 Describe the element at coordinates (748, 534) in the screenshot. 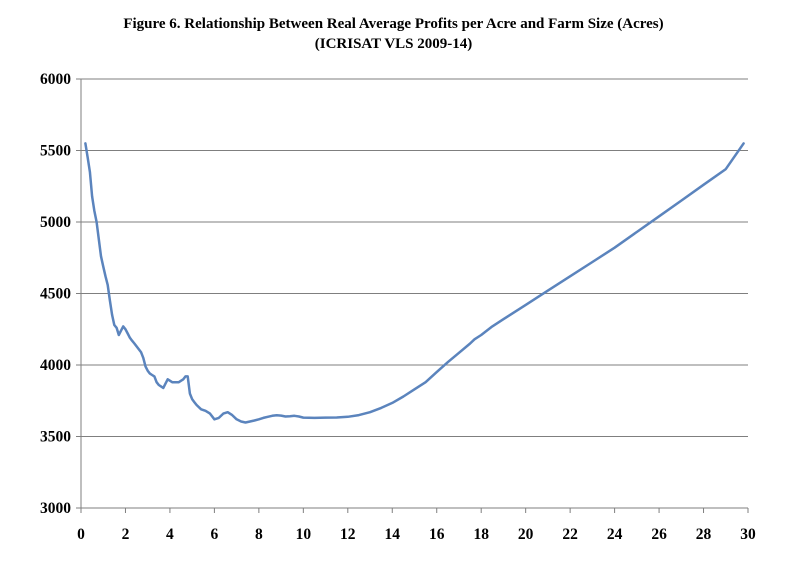

I see `x-tick-label-30: 30` at that location.